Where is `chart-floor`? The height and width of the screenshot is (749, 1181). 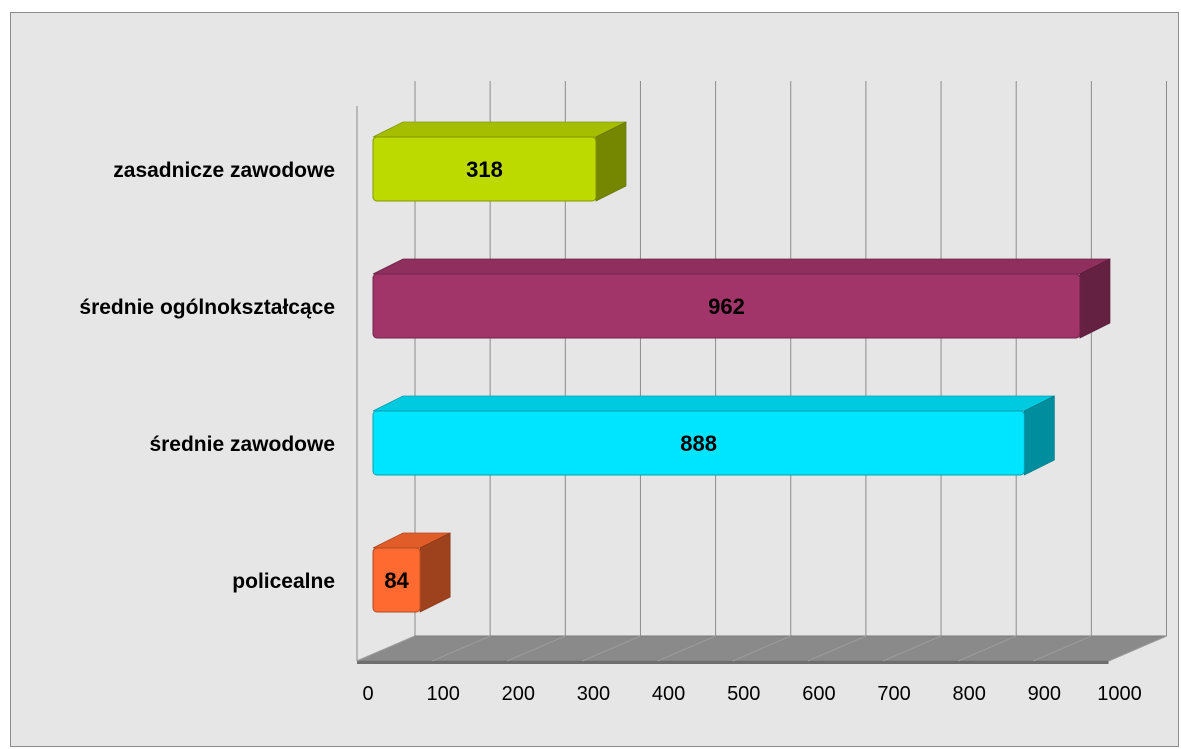
chart-floor is located at coordinates (761, 649).